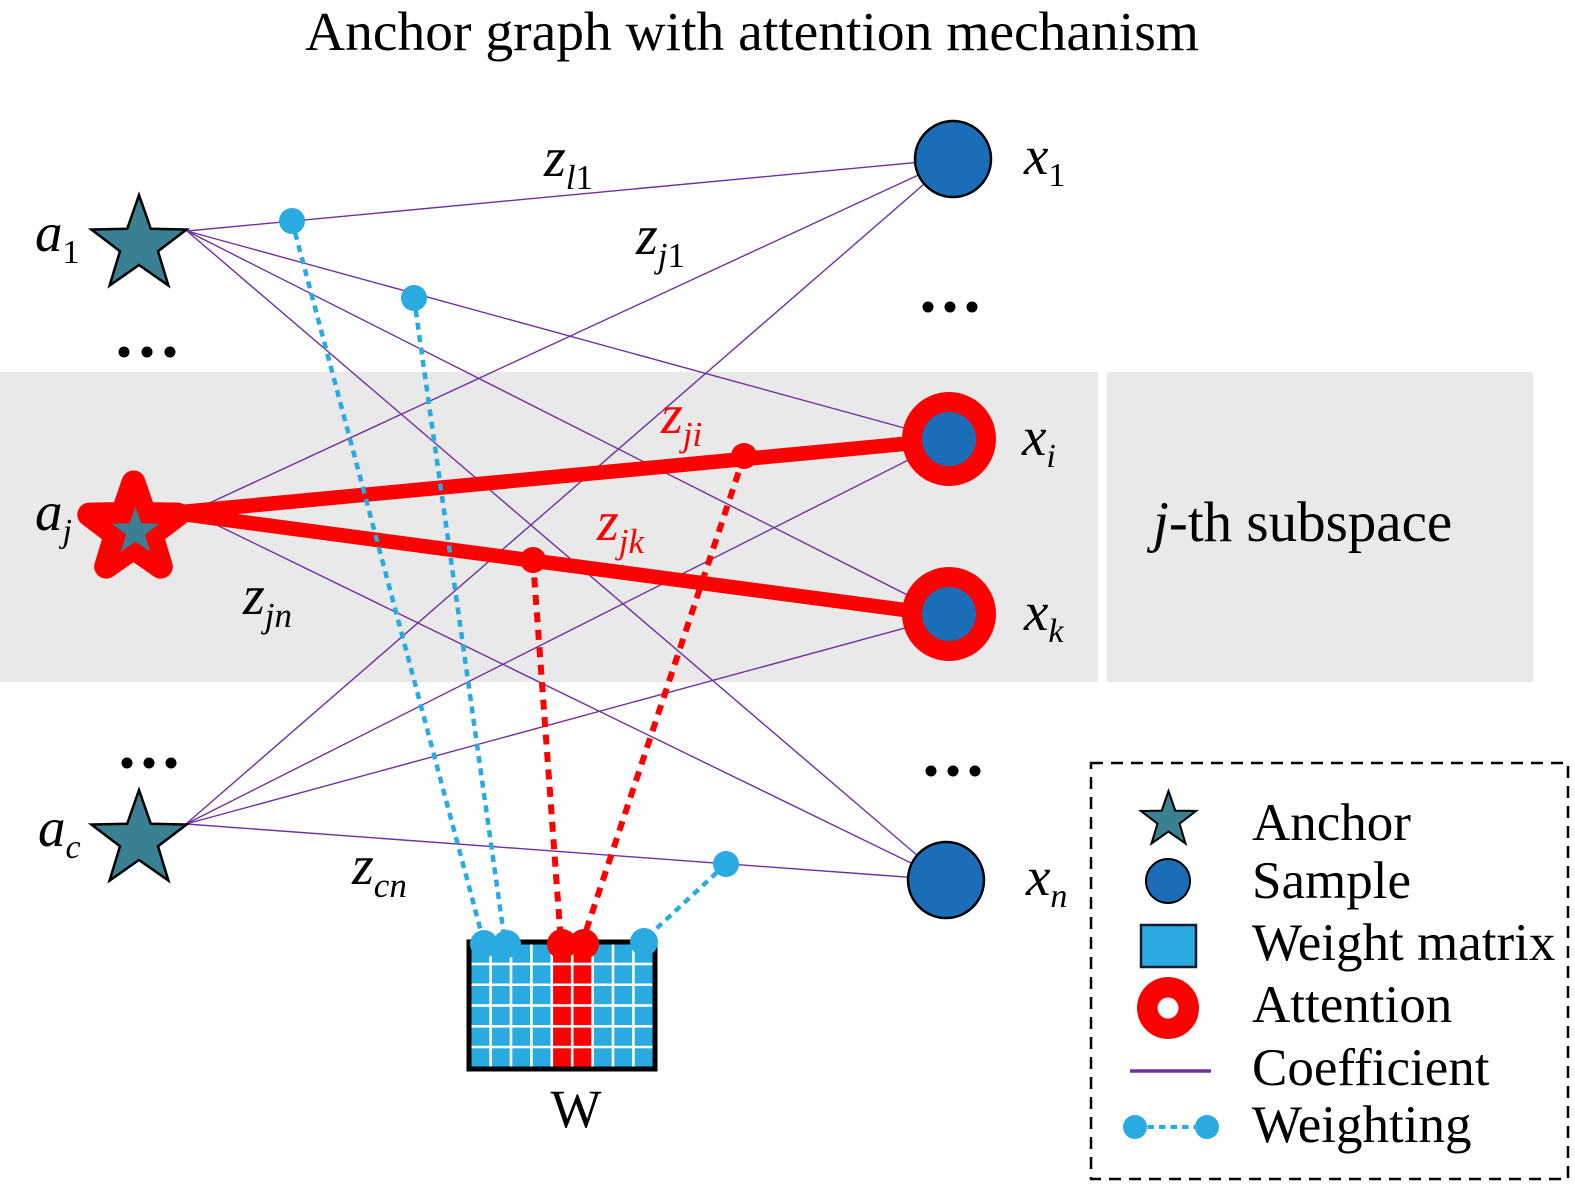 This screenshot has height=1188, width=1575. I want to click on svg-text: zji, so click(681, 419).